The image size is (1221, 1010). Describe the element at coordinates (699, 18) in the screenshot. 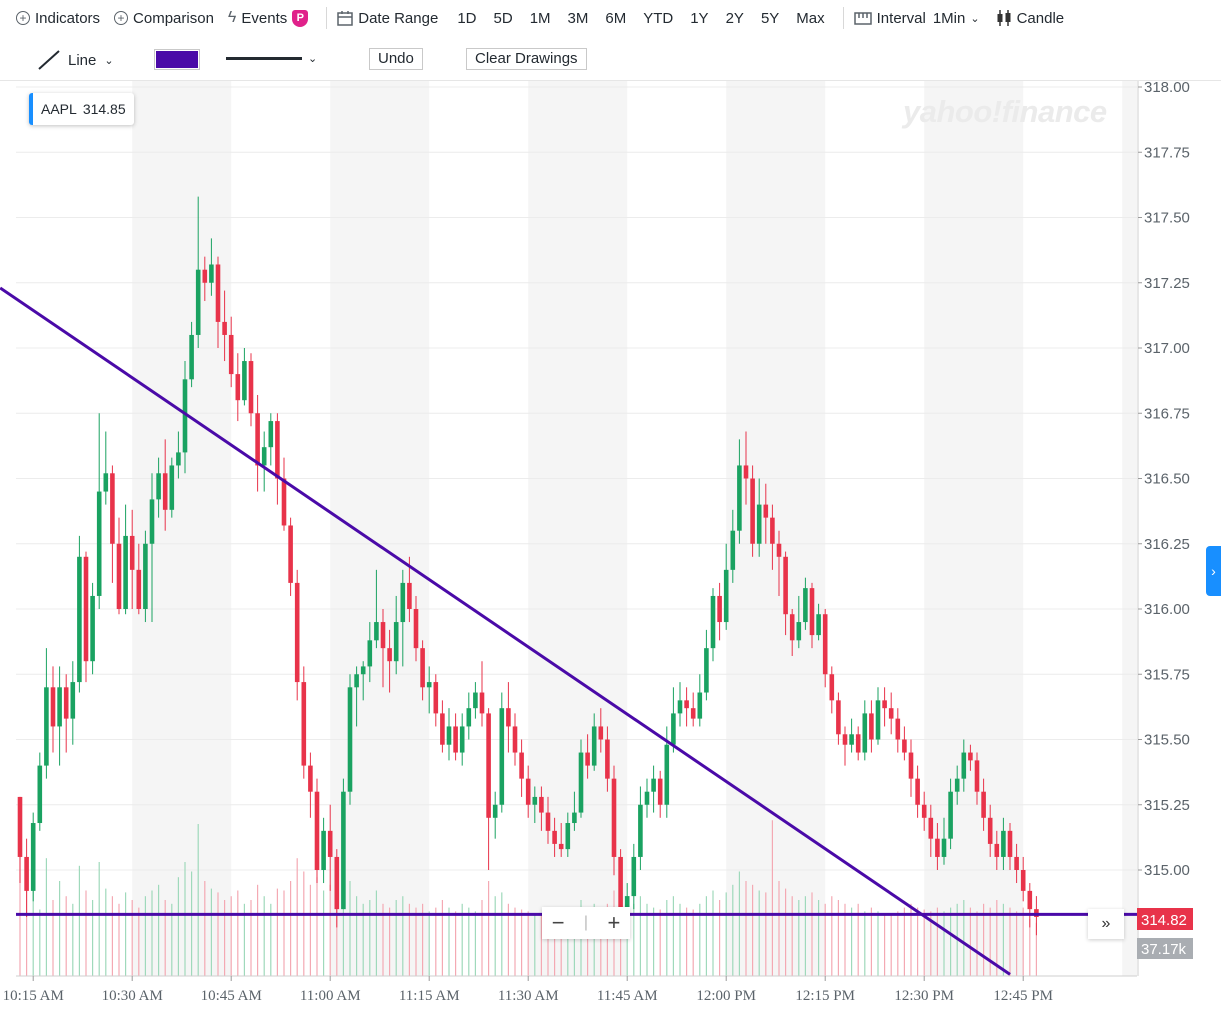

I see `range-1y: 1Y` at that location.